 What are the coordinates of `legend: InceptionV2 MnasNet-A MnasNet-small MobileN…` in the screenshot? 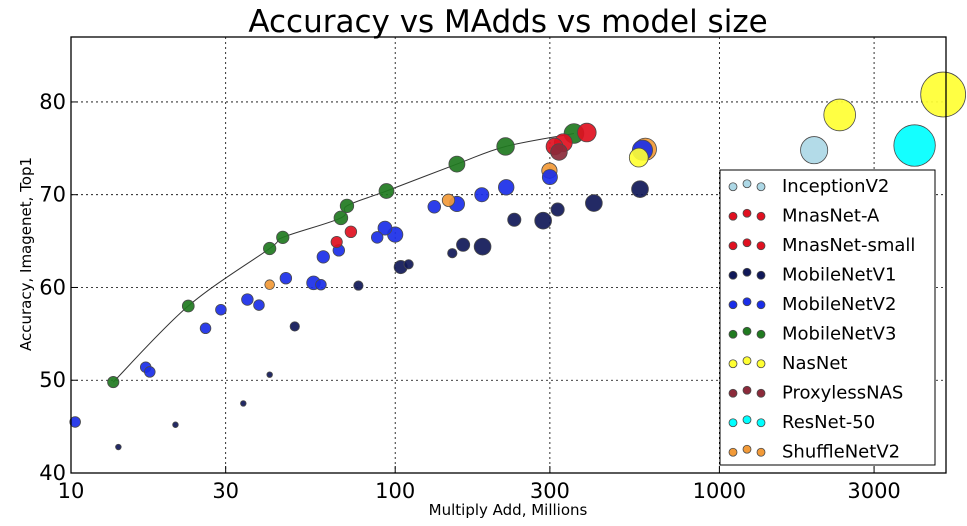 It's located at (827, 317).